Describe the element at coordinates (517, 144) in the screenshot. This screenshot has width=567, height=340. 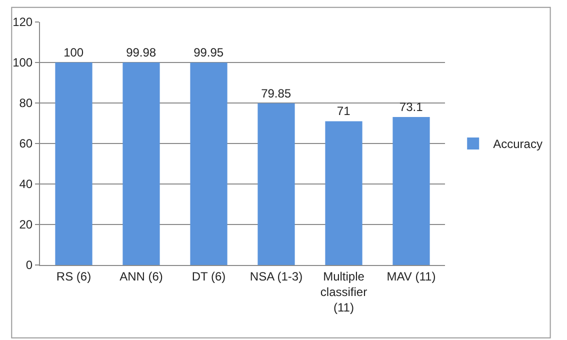
I see `legend-label: Accuracy` at that location.